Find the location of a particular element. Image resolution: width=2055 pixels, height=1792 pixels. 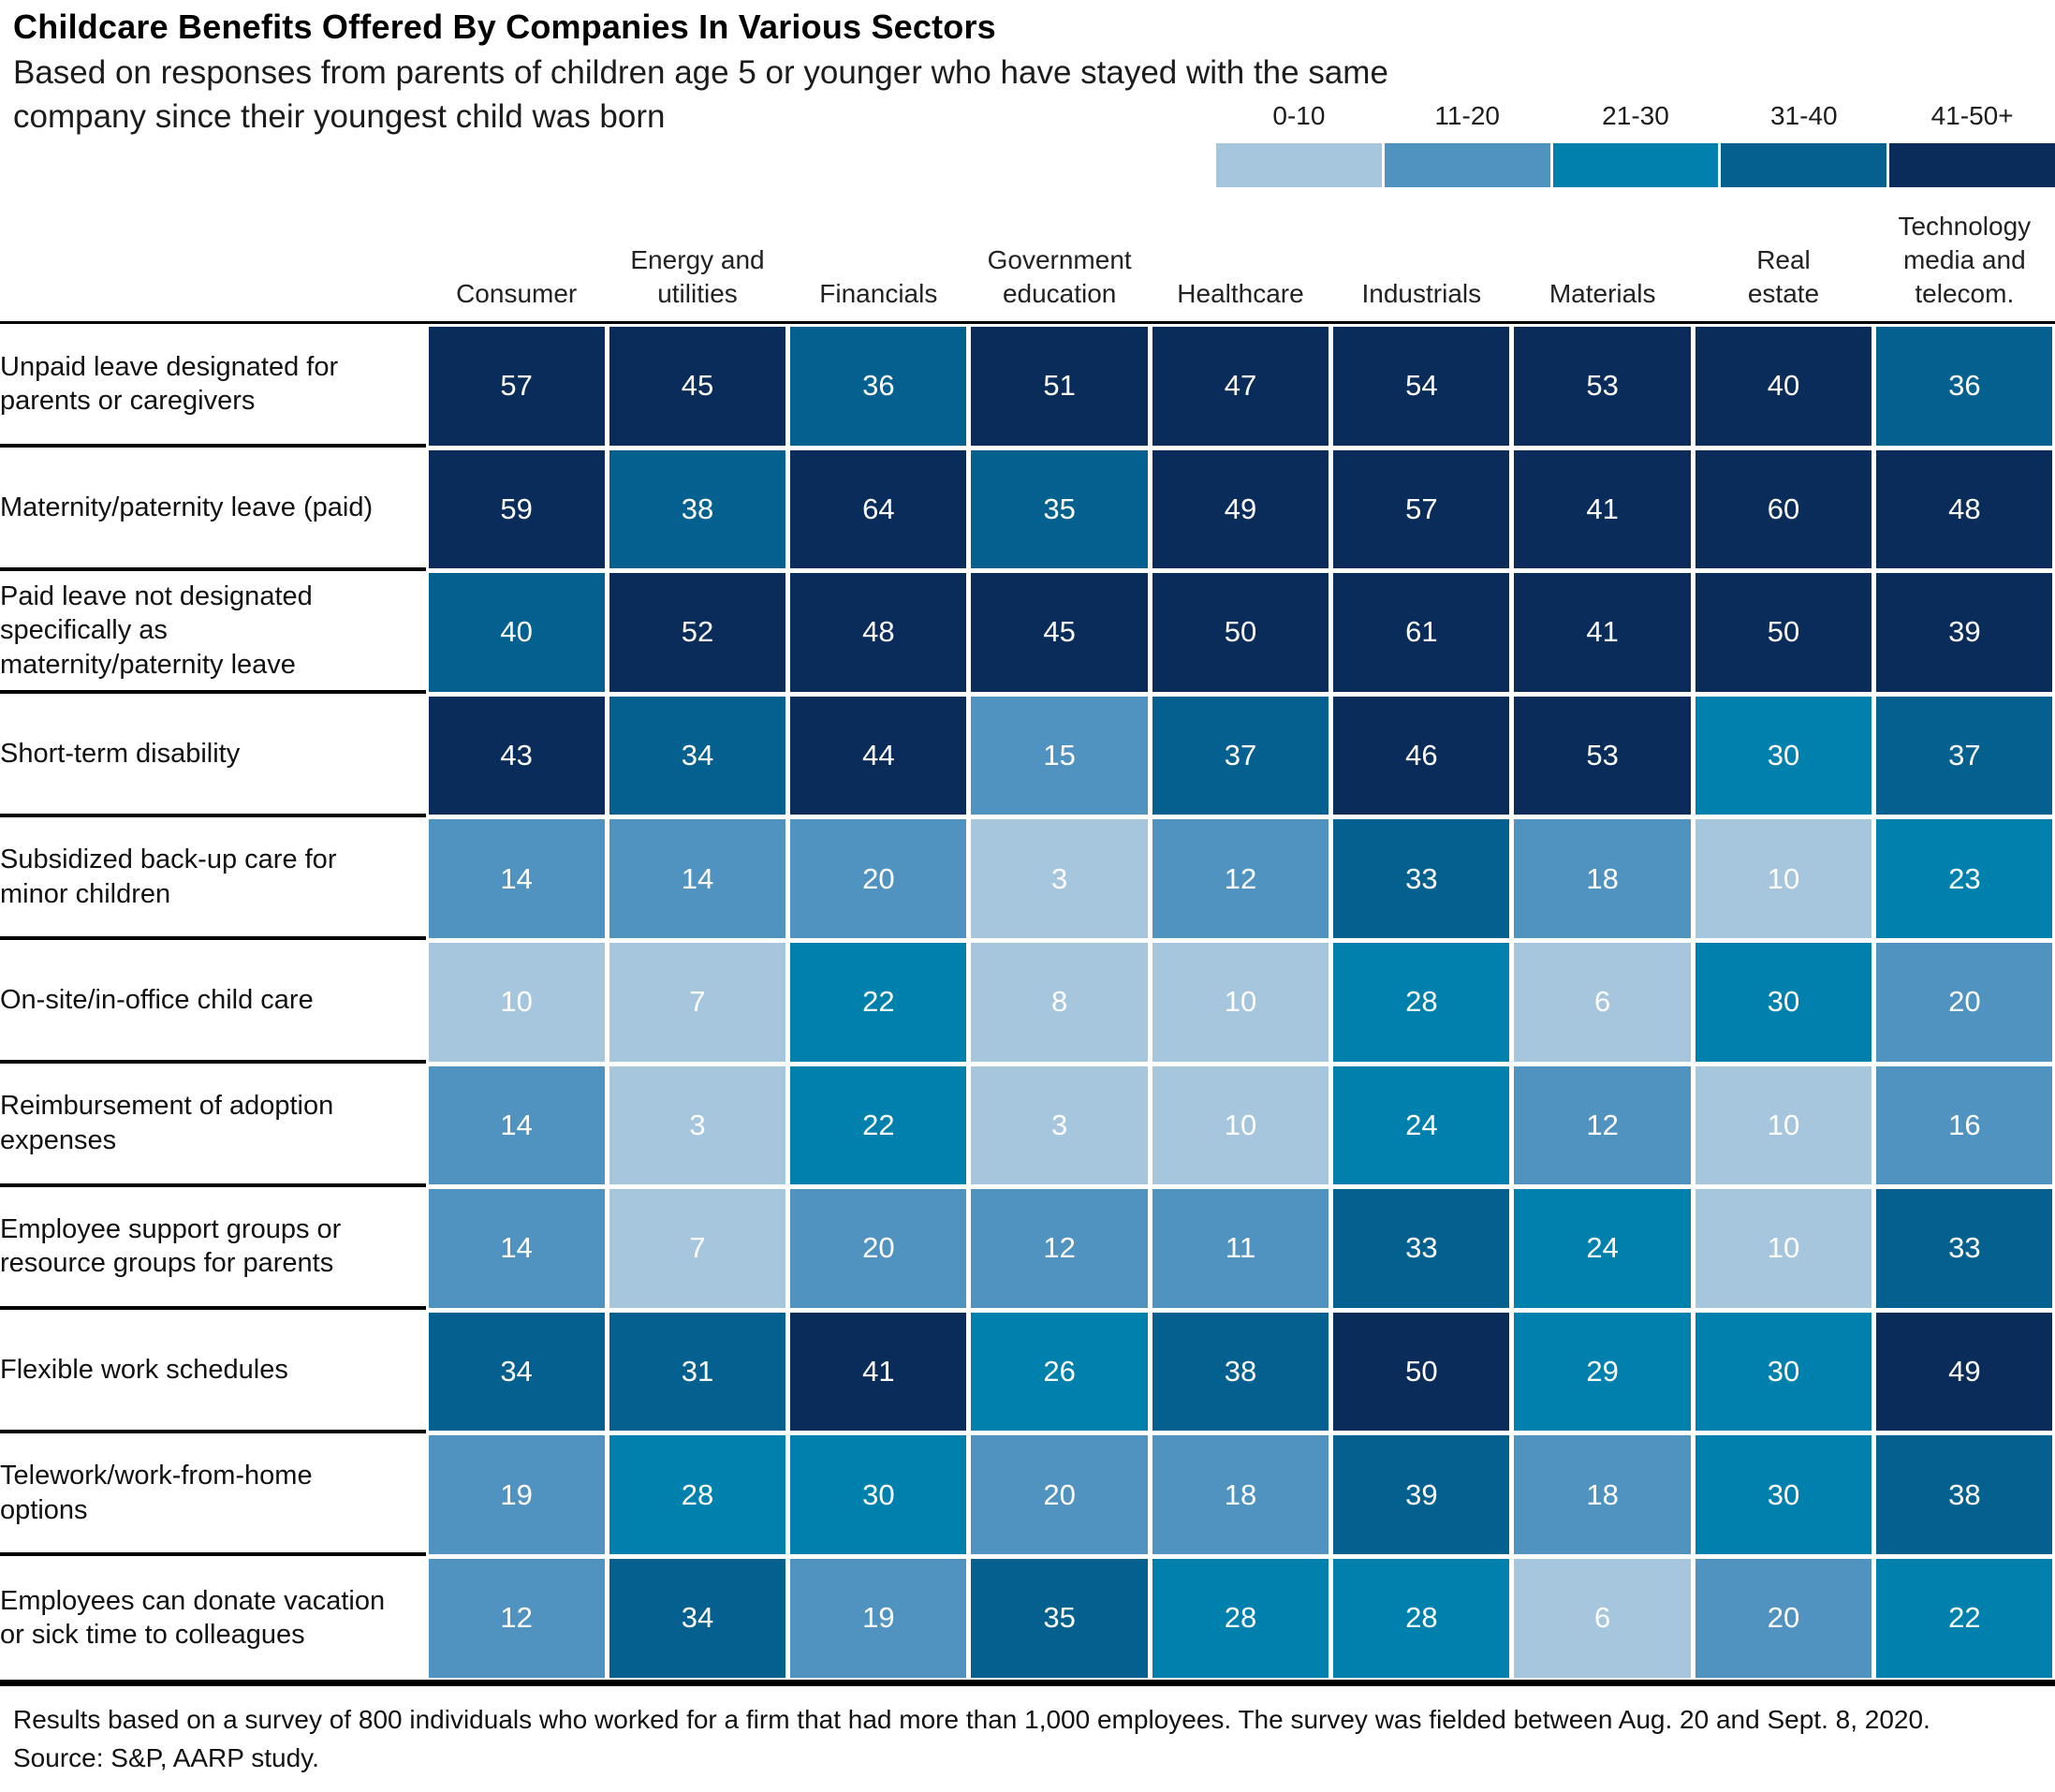

legend-item: 31-40 is located at coordinates (1804, 144).